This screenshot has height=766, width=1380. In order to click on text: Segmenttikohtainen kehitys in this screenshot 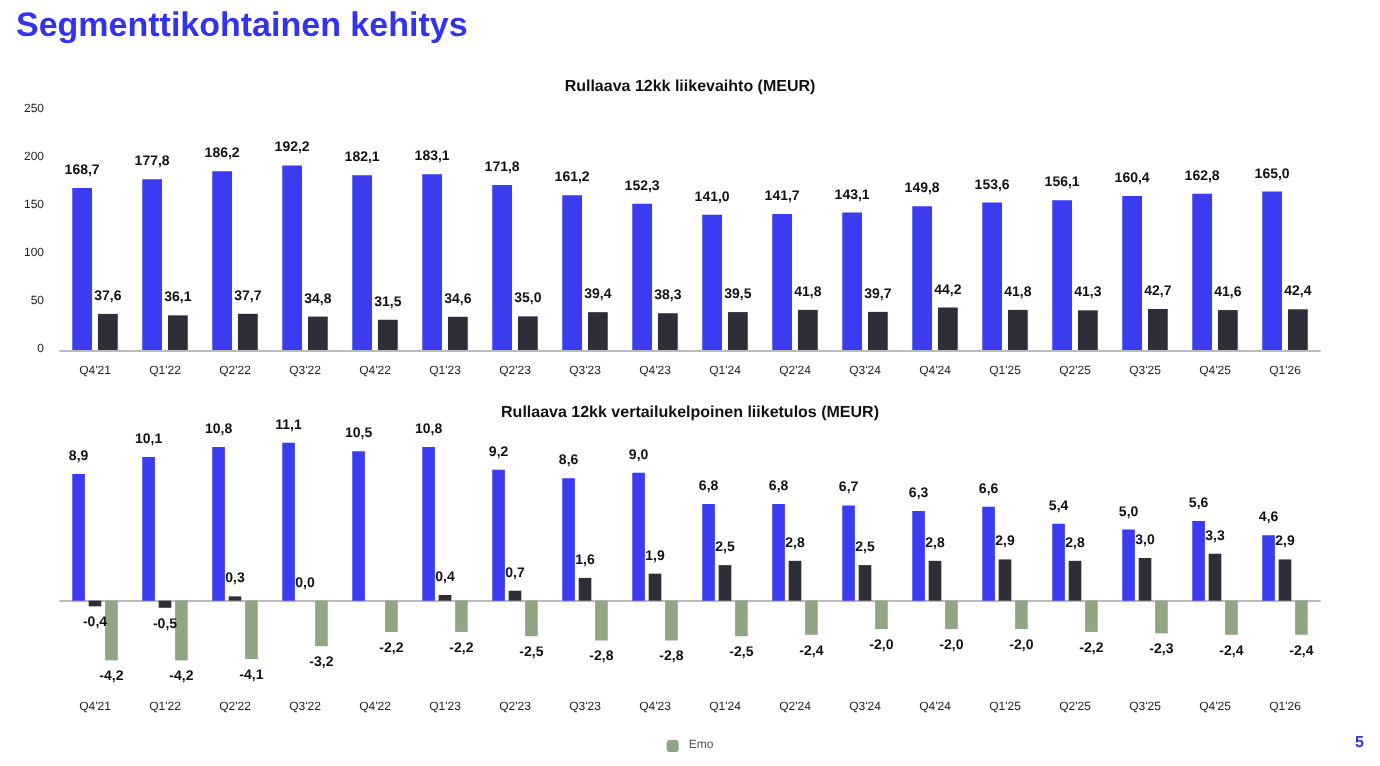, I will do `click(242, 25)`.